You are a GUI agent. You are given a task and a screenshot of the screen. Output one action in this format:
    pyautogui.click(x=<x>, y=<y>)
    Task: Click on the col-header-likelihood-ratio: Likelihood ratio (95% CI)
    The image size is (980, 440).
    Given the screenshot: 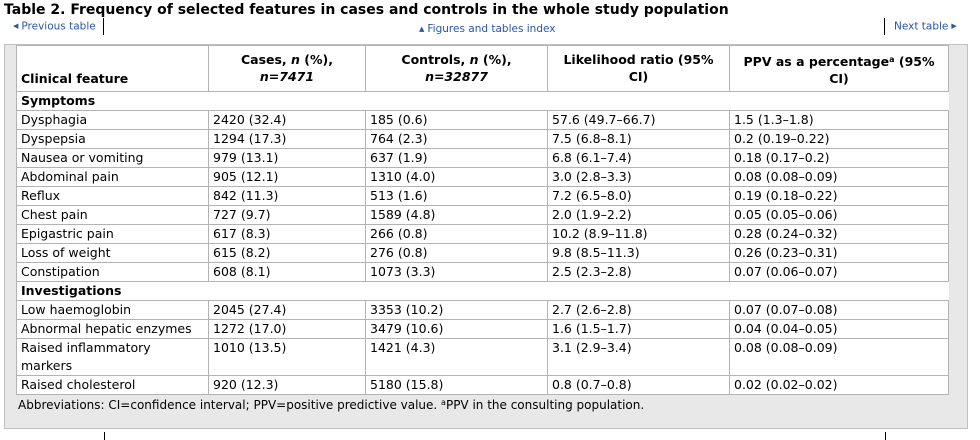 What is the action you would take?
    pyautogui.click(x=638, y=68)
    